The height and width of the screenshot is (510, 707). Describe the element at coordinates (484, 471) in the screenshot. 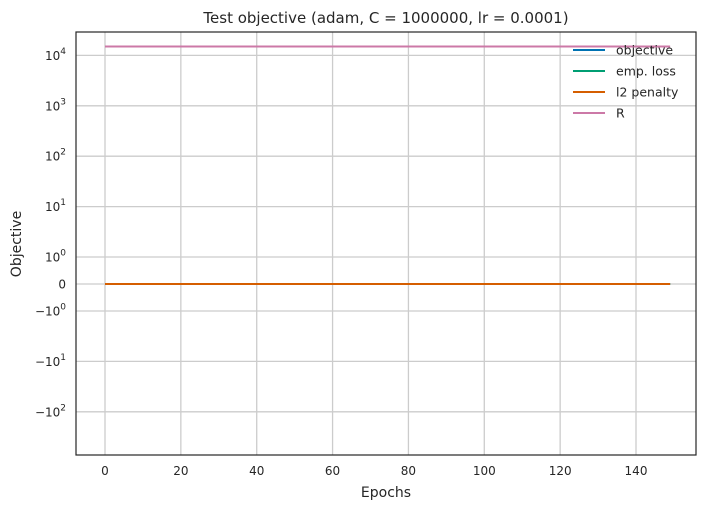

I see `x-tick-label: 100` at that location.